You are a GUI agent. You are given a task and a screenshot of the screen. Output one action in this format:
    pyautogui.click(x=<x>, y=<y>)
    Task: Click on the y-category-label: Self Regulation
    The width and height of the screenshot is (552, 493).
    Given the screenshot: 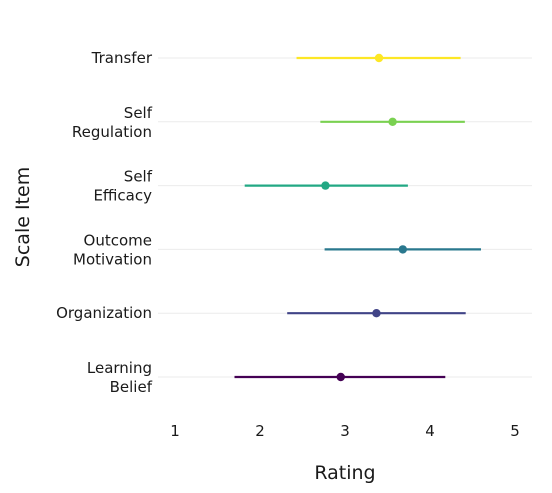 What is the action you would take?
    pyautogui.click(x=112, y=122)
    